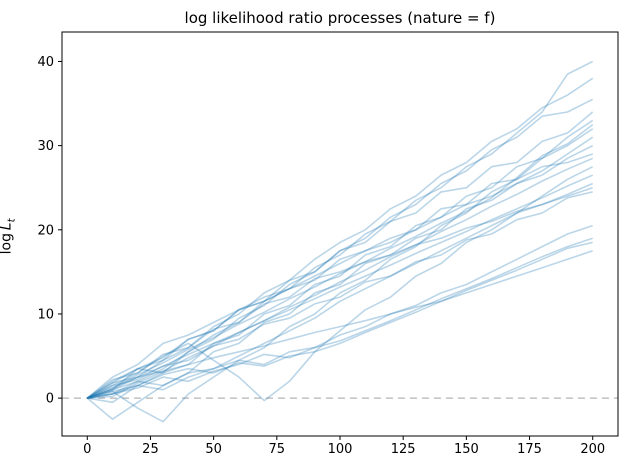 The image size is (630, 470). What do you see at coordinates (277, 449) in the screenshot?
I see `x-tick-label: 75` at bounding box center [277, 449].